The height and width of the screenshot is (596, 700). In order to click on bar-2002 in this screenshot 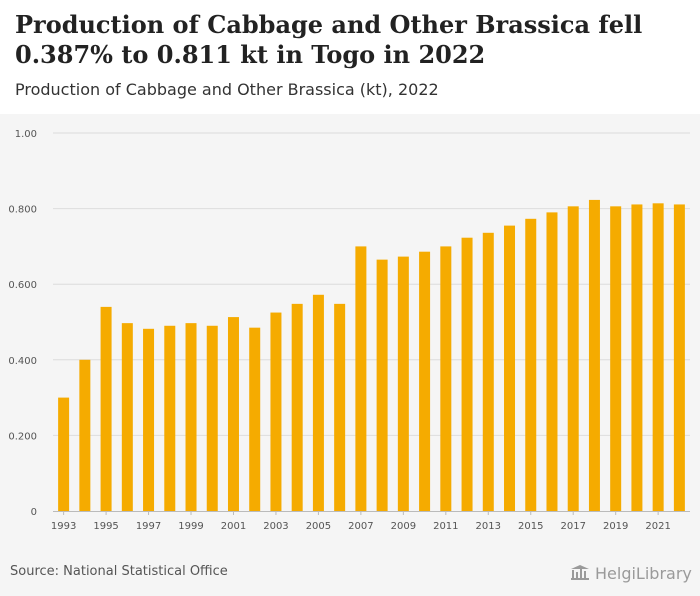, I will do `click(255, 419)`.